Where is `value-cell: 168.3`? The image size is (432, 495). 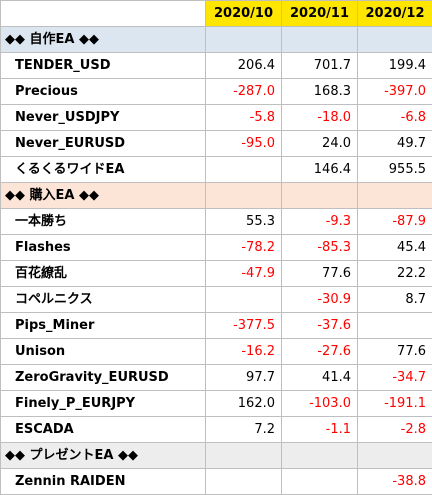 value-cell: 168.3 is located at coordinates (319, 91).